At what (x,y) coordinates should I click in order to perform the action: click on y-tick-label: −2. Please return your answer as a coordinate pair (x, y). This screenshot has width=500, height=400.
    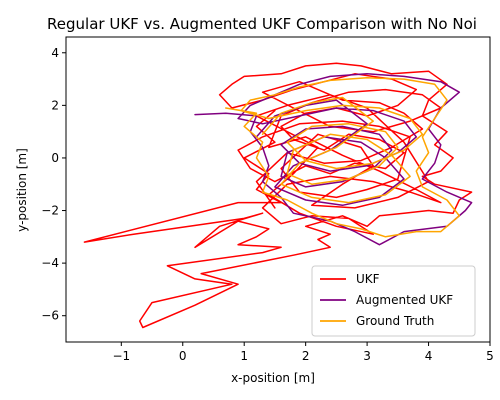
    Looking at the image, I should click on (50, 211).